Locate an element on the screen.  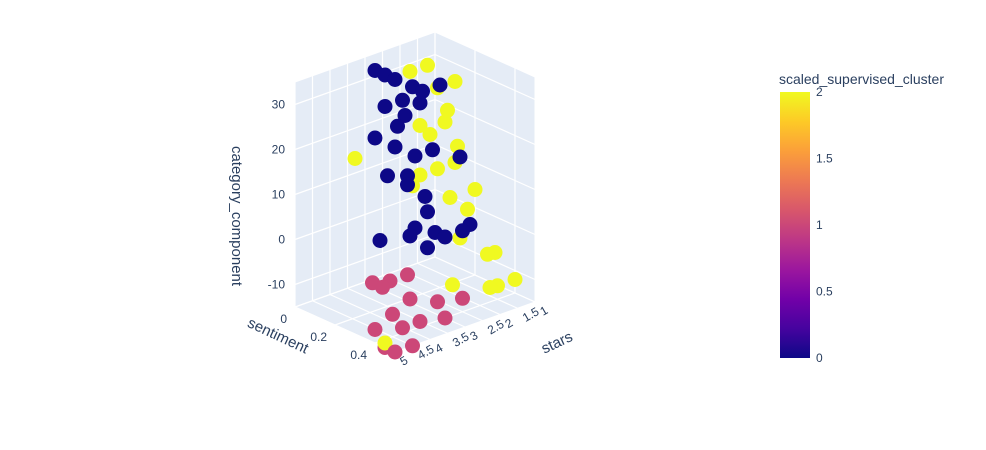
z-tick-label: 0 is located at coordinates (281, 240).